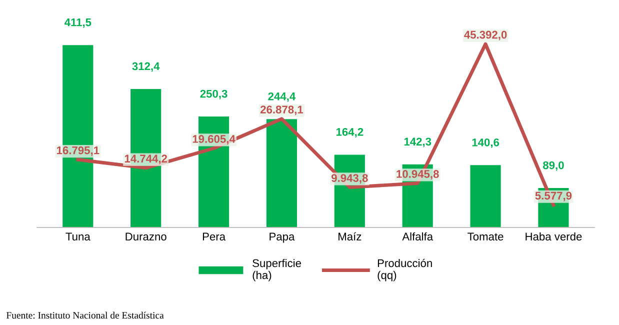  What do you see at coordinates (282, 97) in the screenshot?
I see `data-label: 244,4` at bounding box center [282, 97].